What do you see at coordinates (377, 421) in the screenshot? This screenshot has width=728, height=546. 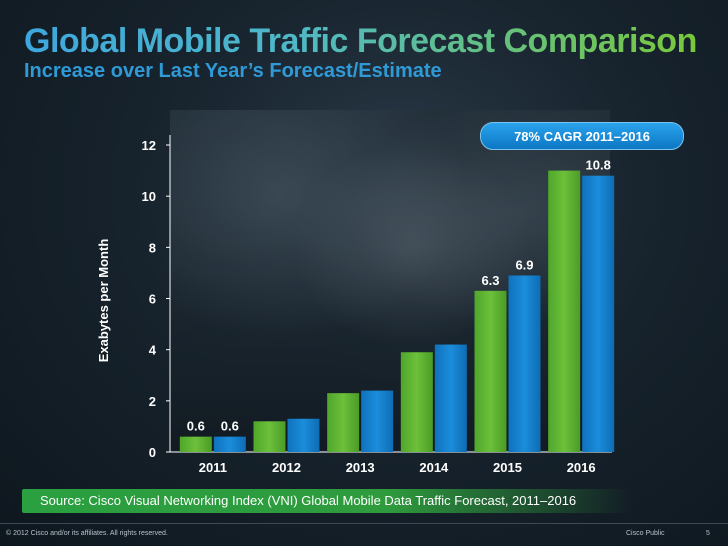 I see `bar-2013-s1` at bounding box center [377, 421].